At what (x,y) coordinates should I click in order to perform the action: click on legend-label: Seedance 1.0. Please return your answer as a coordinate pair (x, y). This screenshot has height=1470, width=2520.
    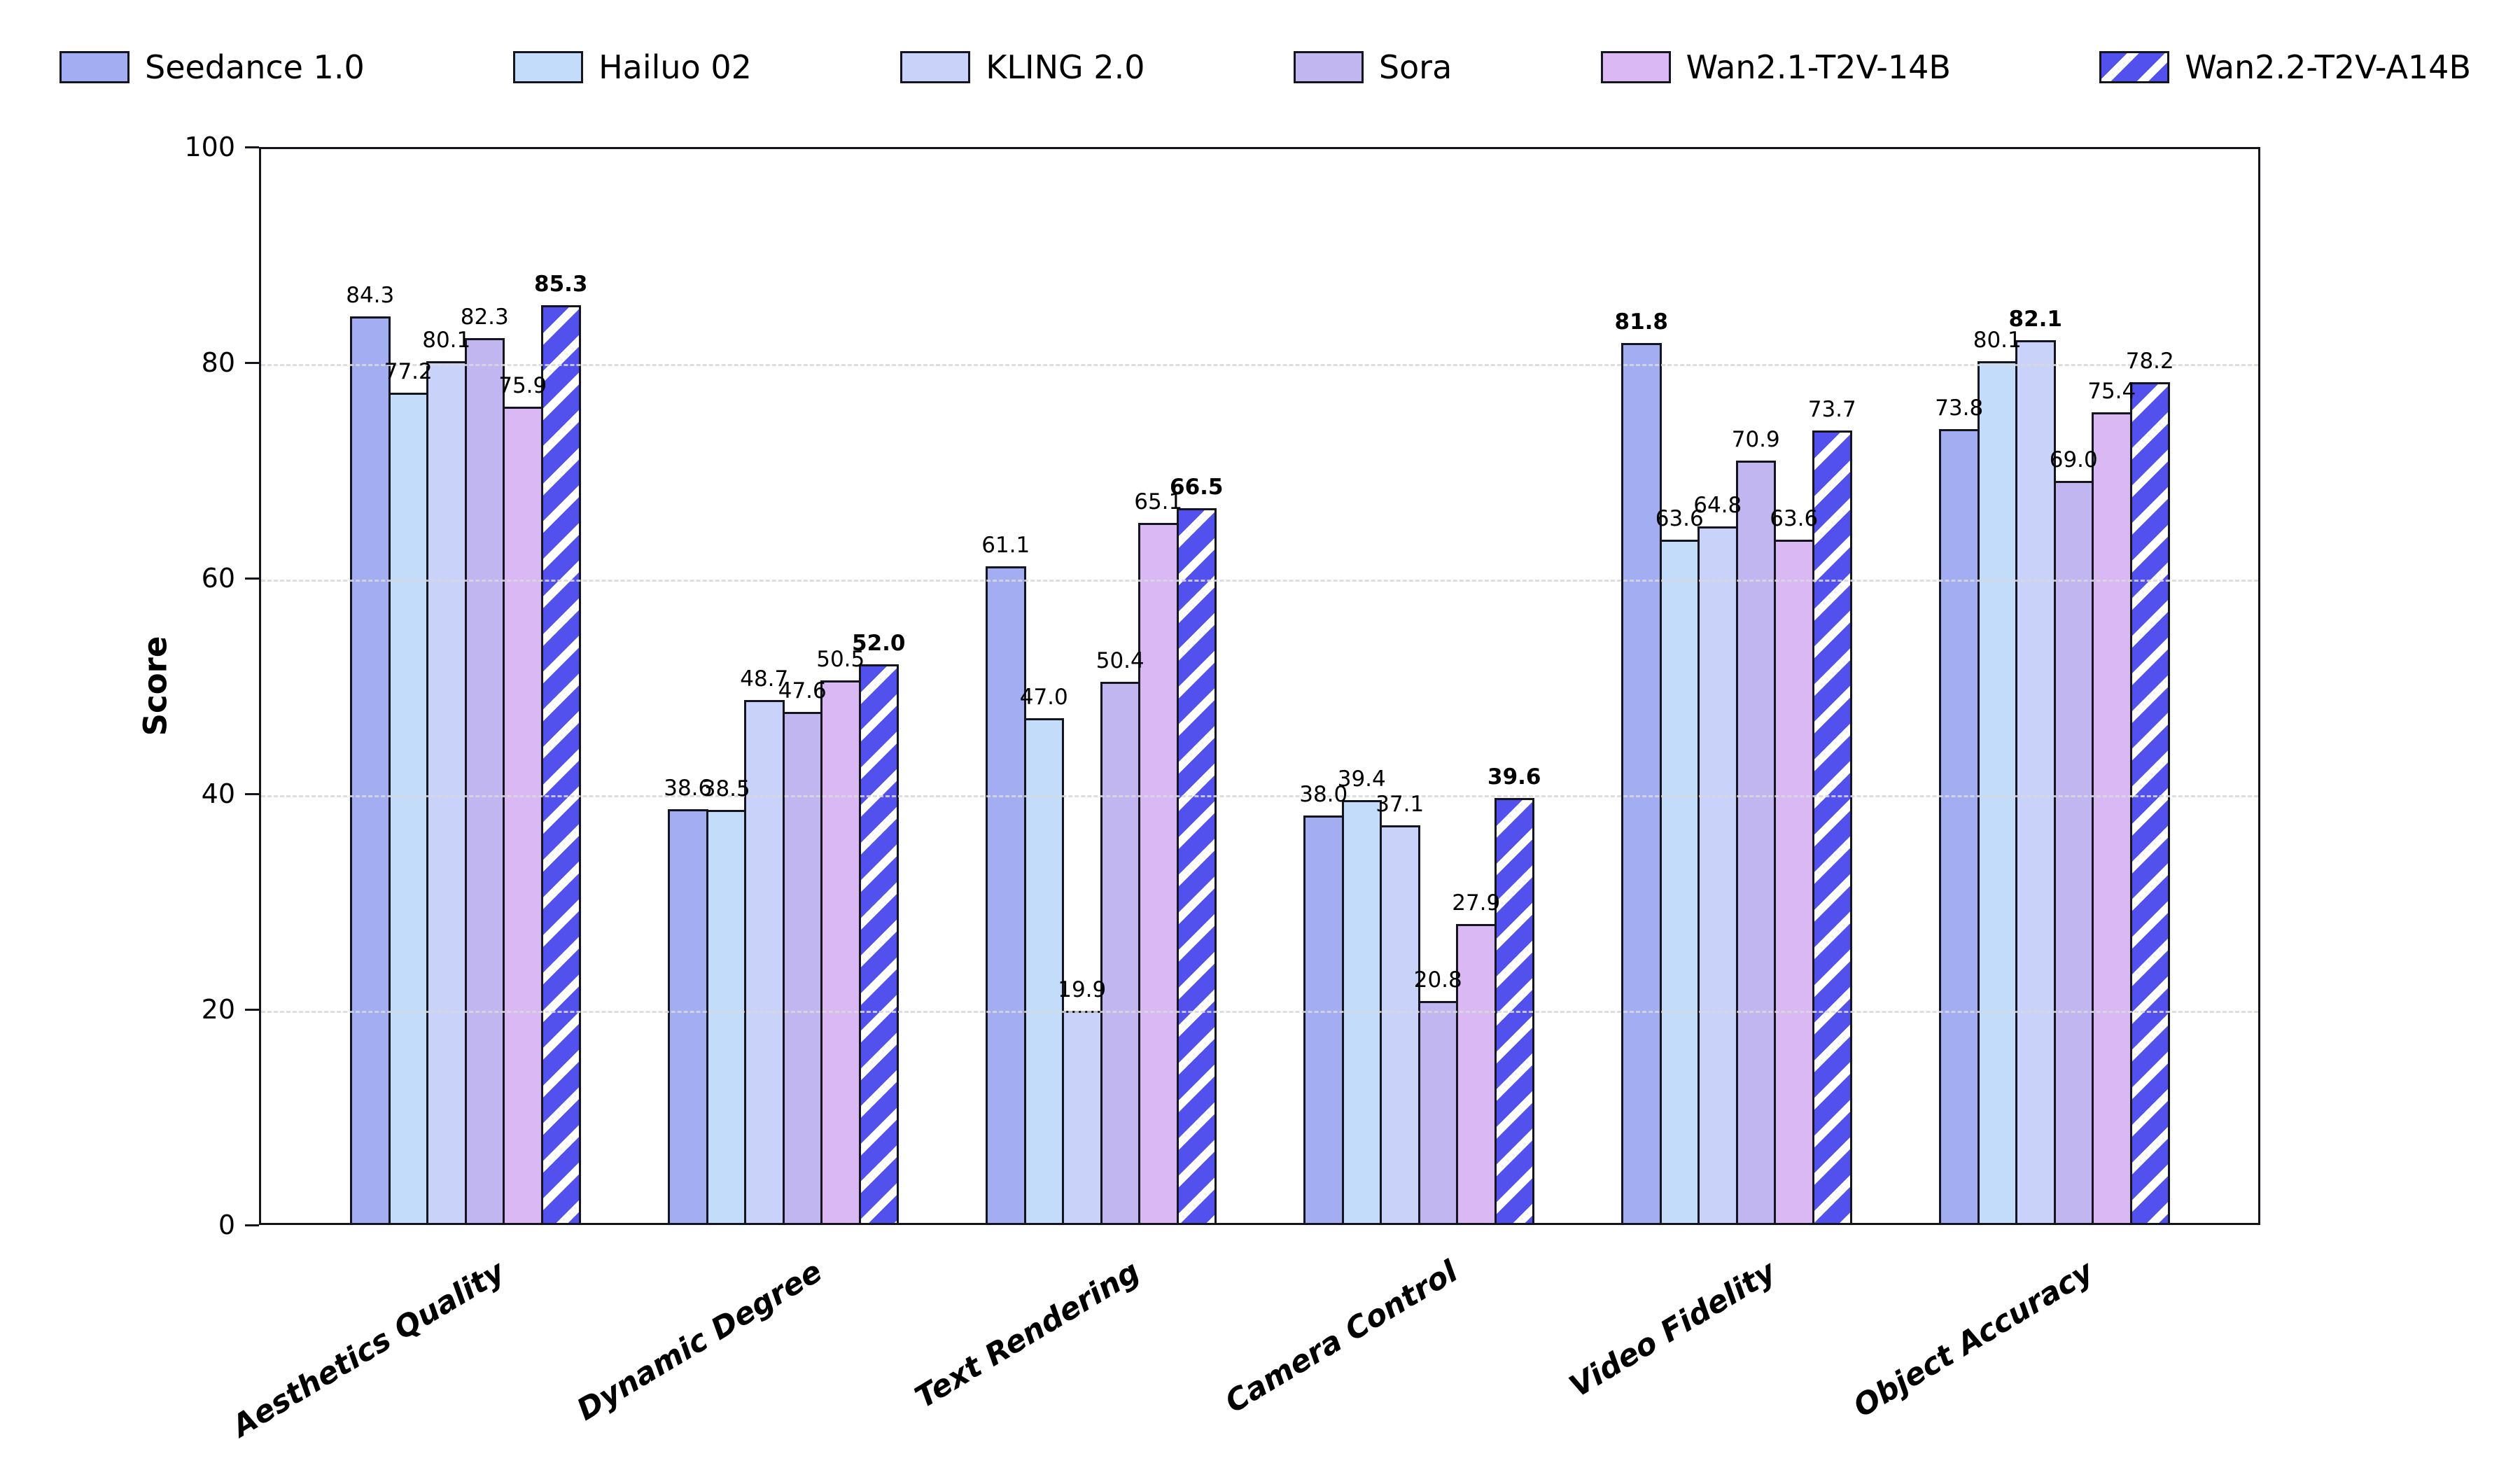
    Looking at the image, I should click on (255, 67).